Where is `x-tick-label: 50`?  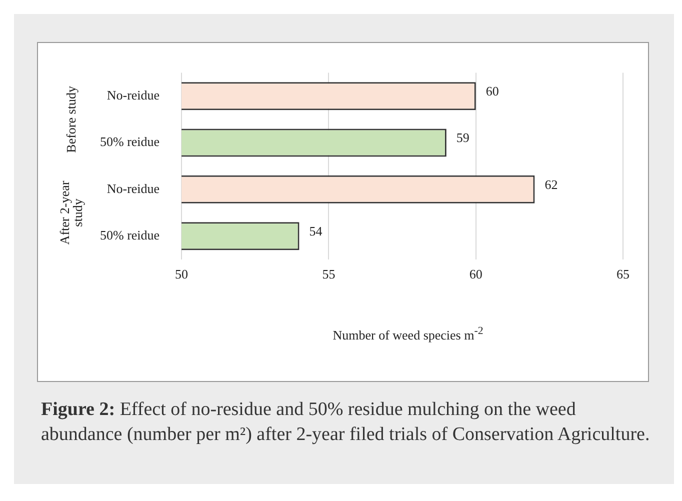
x-tick-label: 50 is located at coordinates (181, 274).